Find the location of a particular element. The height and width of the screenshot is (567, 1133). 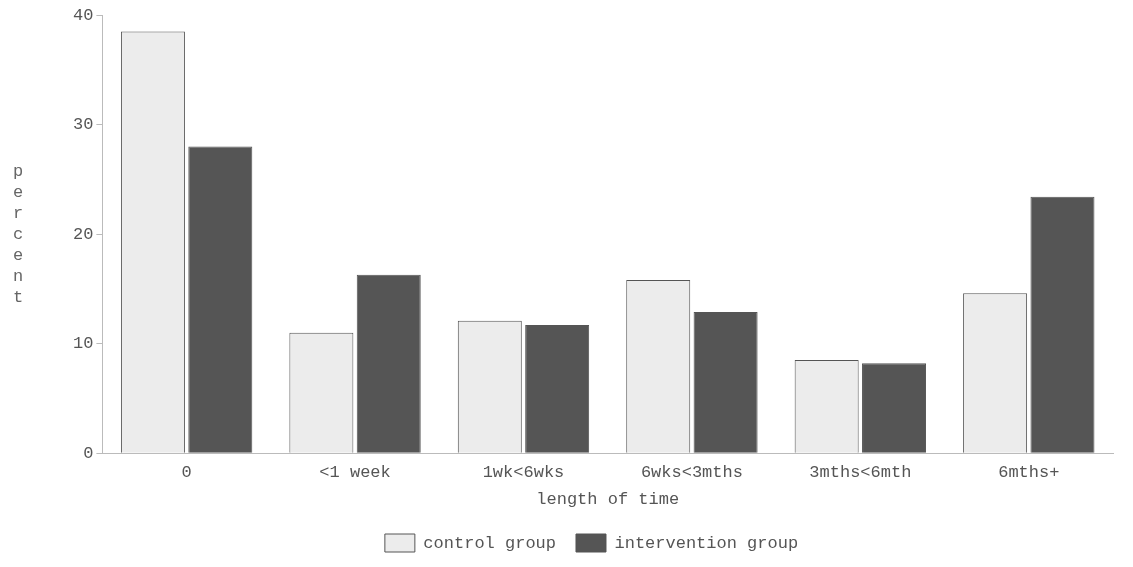

legend-label: control group is located at coordinates (489, 543).